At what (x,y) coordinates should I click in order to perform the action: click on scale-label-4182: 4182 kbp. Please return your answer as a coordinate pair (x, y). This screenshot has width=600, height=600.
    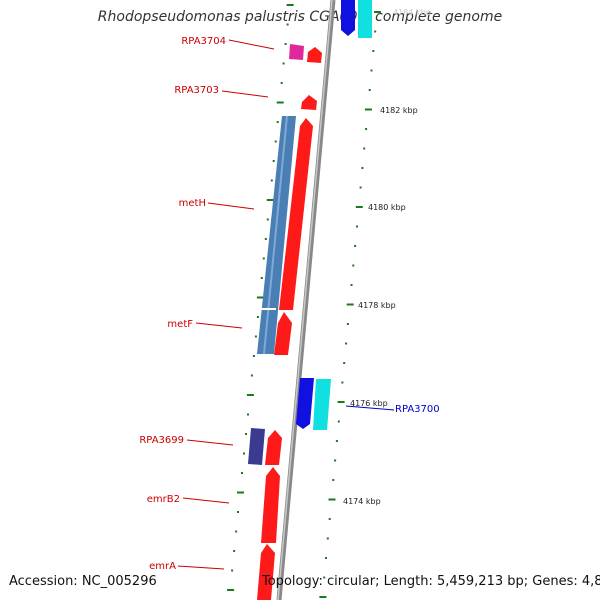
    Looking at the image, I should click on (399, 110).